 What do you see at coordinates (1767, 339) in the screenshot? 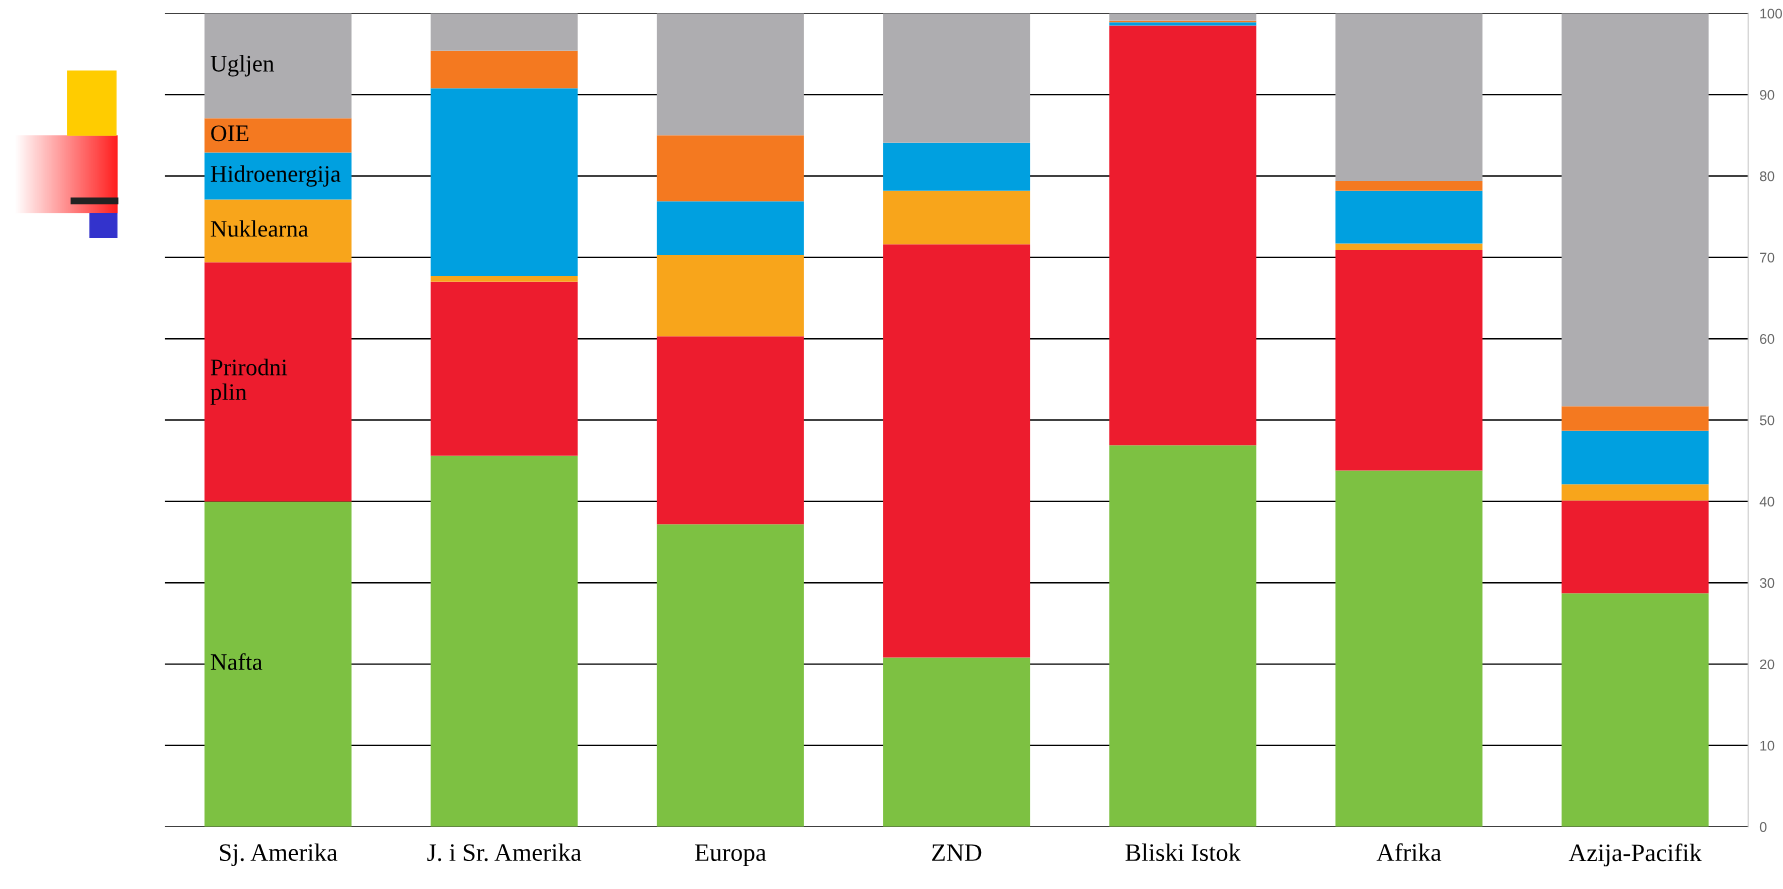
I see `y-tick-label: 60` at bounding box center [1767, 339].